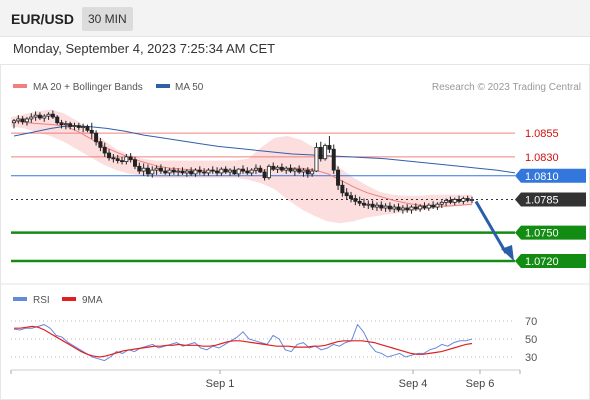 The image size is (590, 400). What do you see at coordinates (92, 300) in the screenshot?
I see `ma9-legend-label: 9MA` at bounding box center [92, 300].